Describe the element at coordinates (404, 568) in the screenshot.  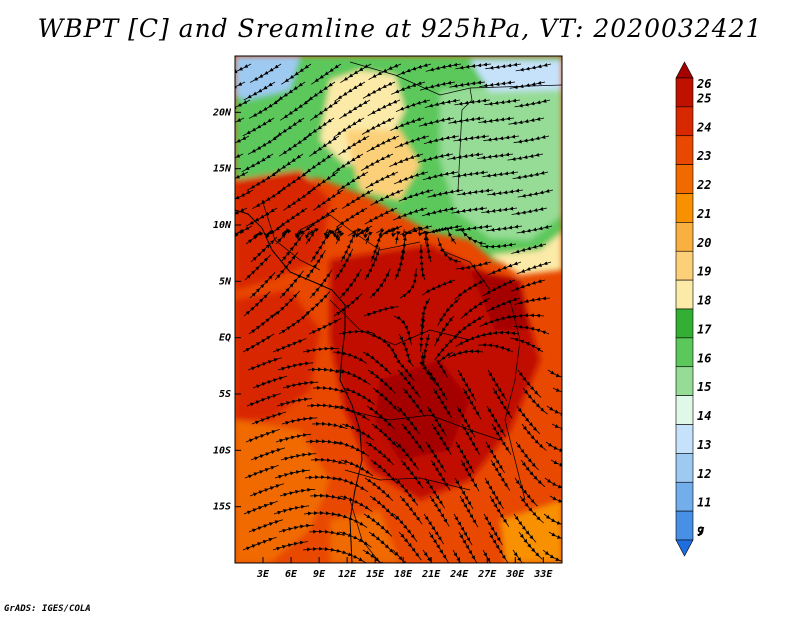
I see `longitude-axis: 3E 6E 9E 12E 15E 18E 21E 24E 27E 30E 33E` at that location.